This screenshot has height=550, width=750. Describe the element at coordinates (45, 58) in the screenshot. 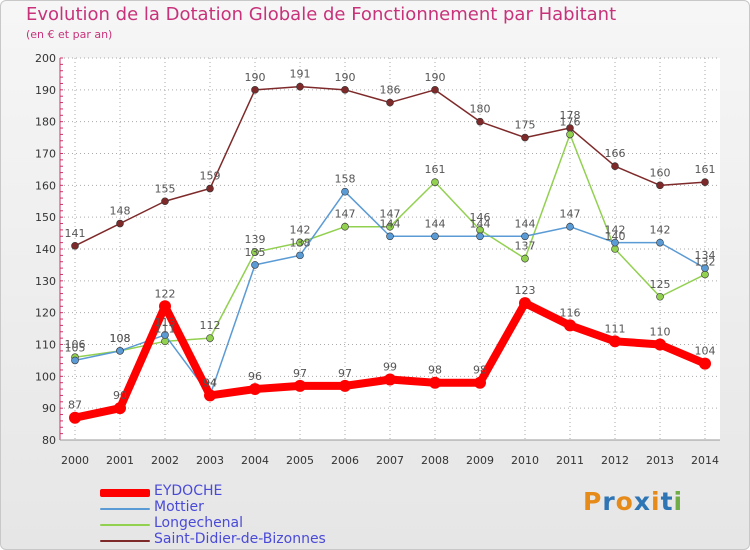

I see `y-tick-label: 200` at that location.